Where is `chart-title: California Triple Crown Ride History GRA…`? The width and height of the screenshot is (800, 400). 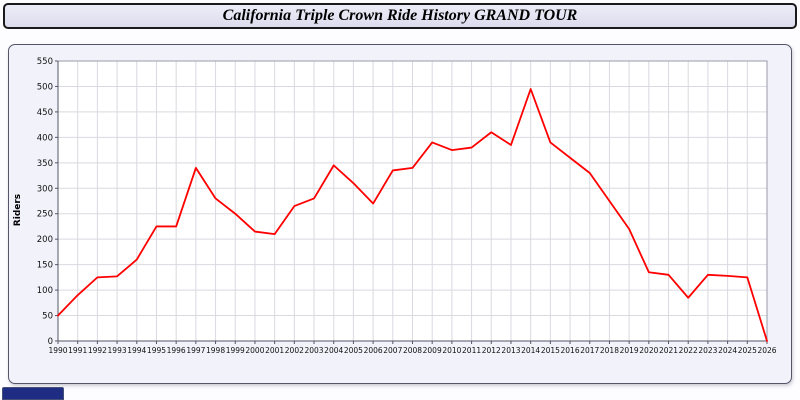 chart-title: California Triple Crown Ride History GRA… is located at coordinates (400, 15).